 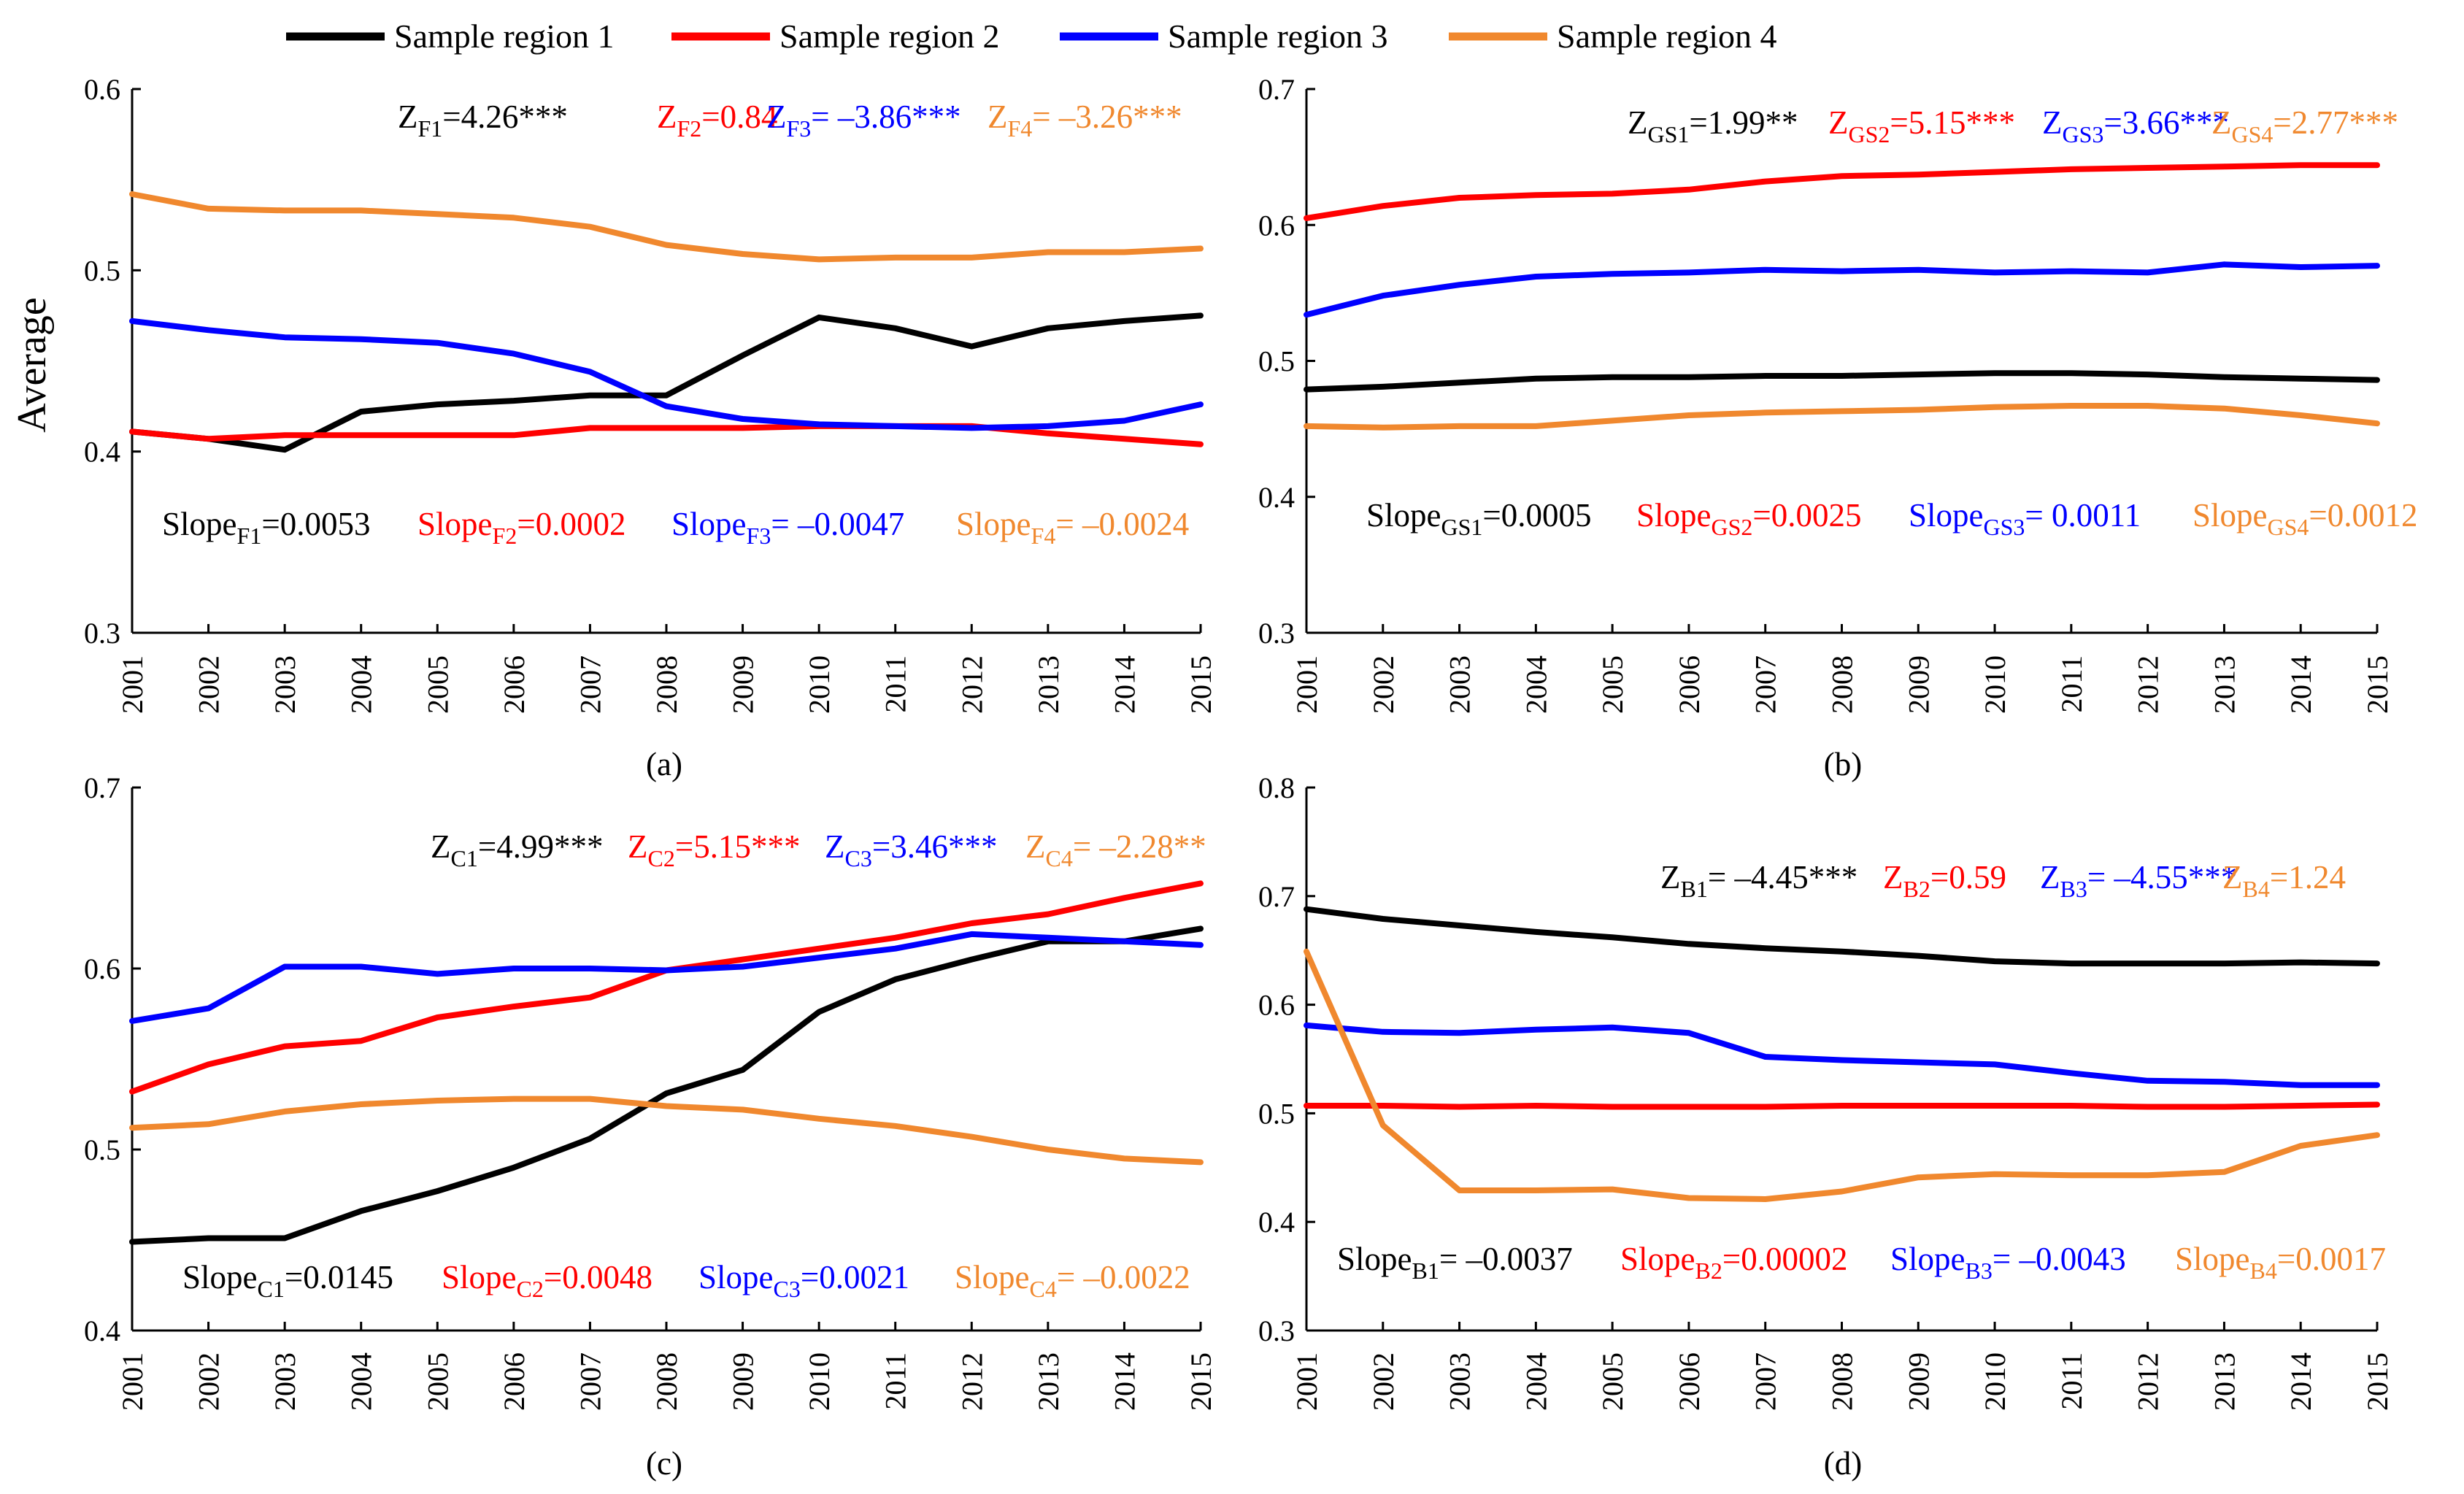 I want to click on legend-label-region-4: Sample region 4, so click(x=1667, y=36).